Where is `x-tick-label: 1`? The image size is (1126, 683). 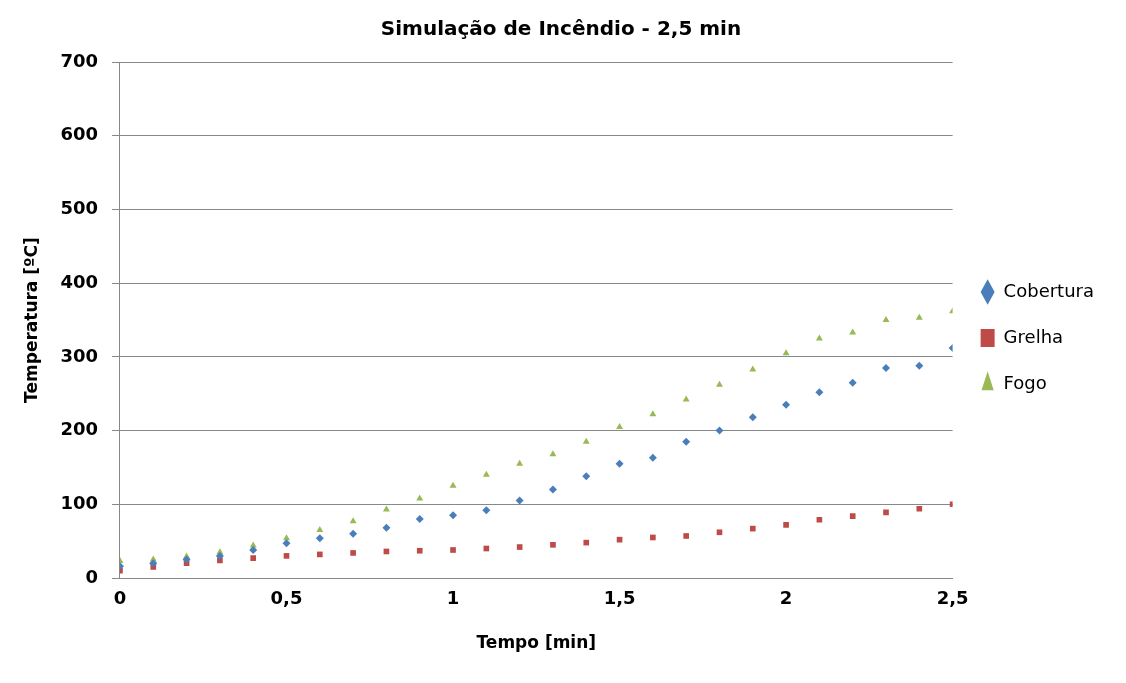 x-tick-label: 1 is located at coordinates (453, 598).